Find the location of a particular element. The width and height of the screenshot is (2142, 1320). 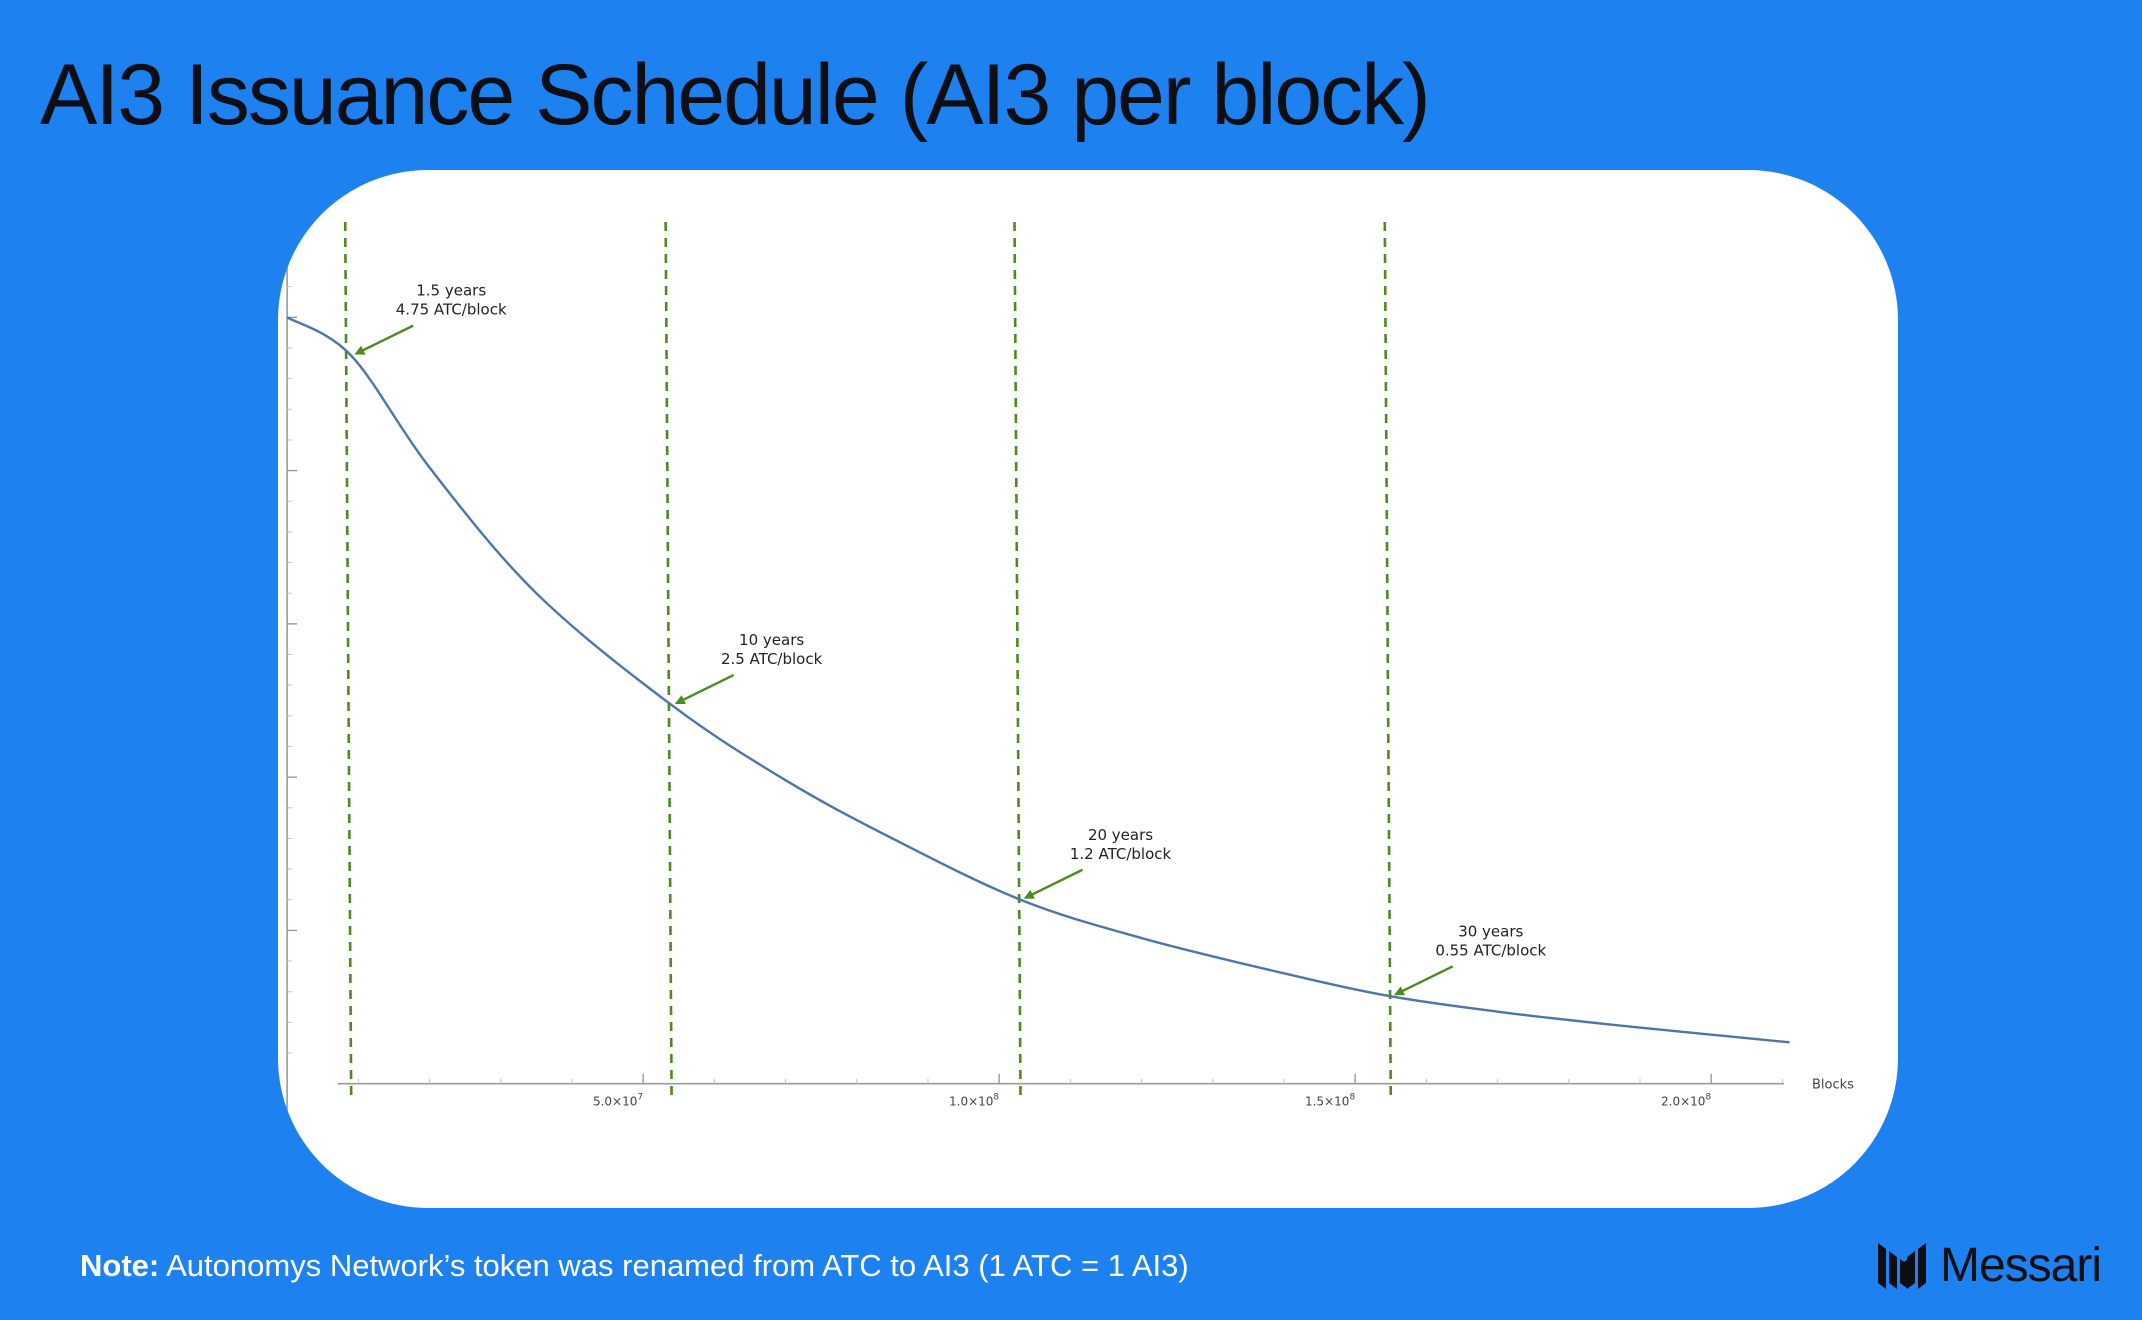

annotation-label: 1.5 years is located at coordinates (451, 291).